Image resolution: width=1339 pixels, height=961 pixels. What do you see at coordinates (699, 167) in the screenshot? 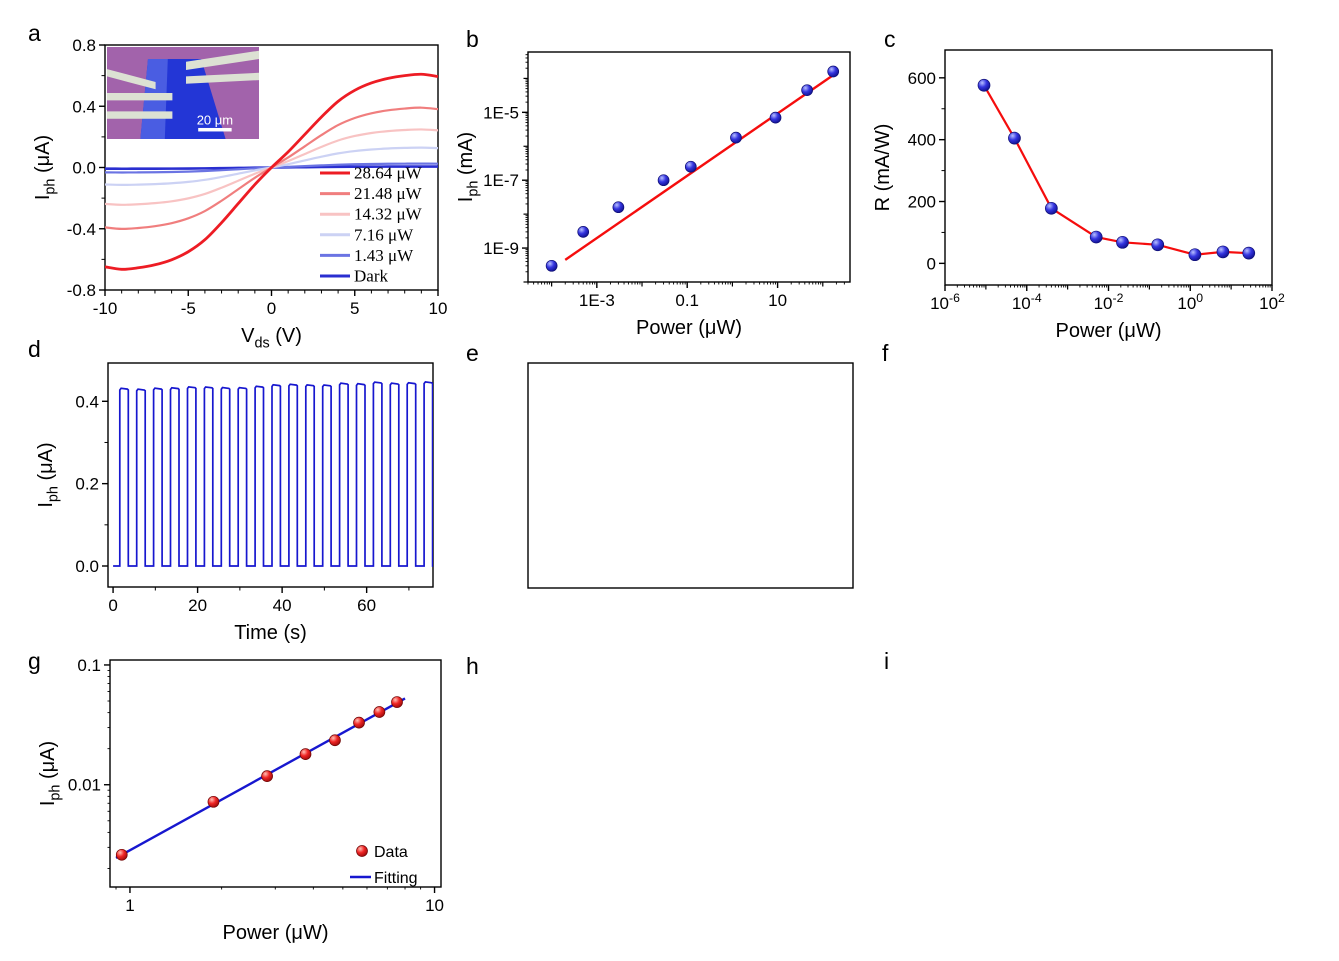
I see `fit-line` at bounding box center [699, 167].